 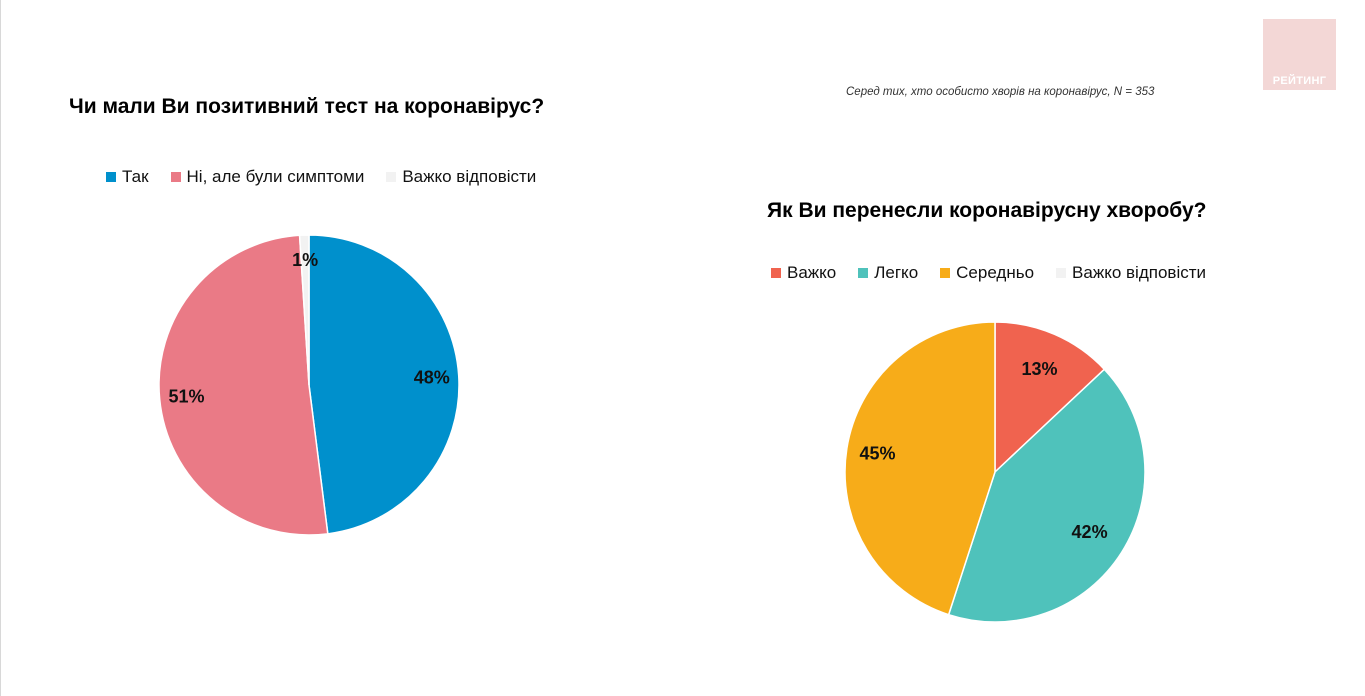 What do you see at coordinates (1061, 273) in the screenshot?
I see `chart2-legend-swatch-hard-to-say` at bounding box center [1061, 273].